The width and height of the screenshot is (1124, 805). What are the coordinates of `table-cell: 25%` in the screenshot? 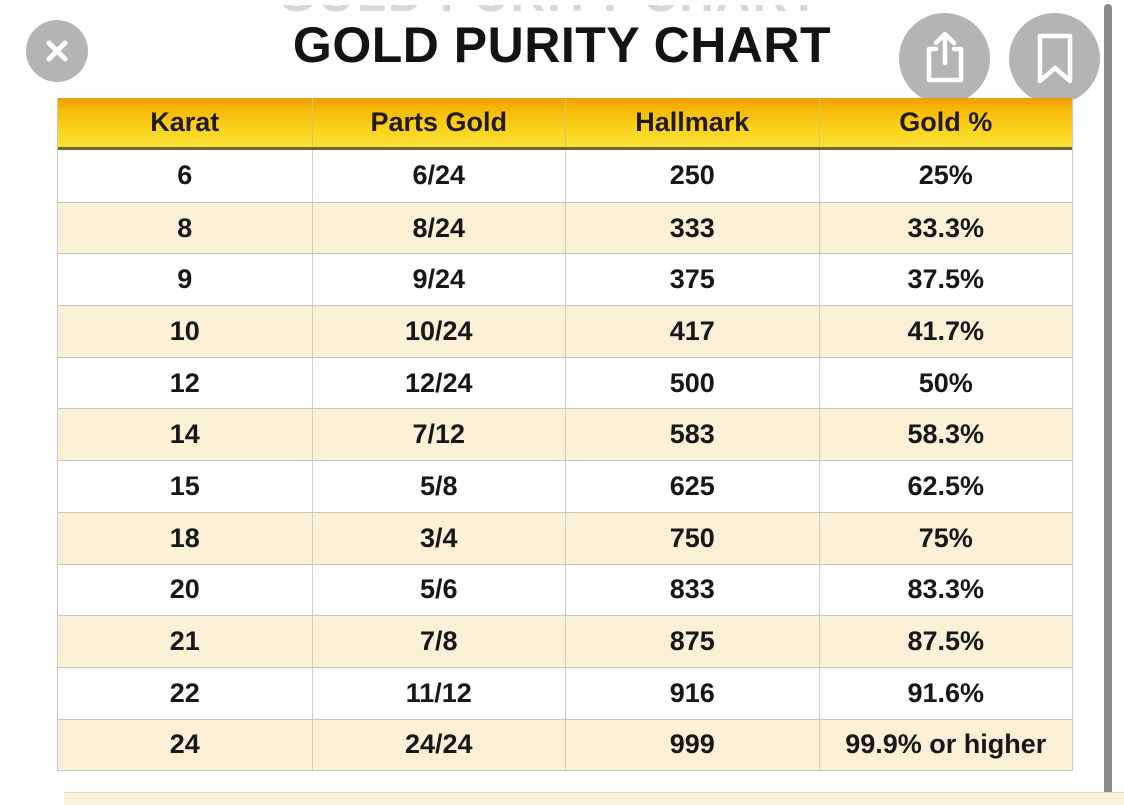 It's located at (945, 176).